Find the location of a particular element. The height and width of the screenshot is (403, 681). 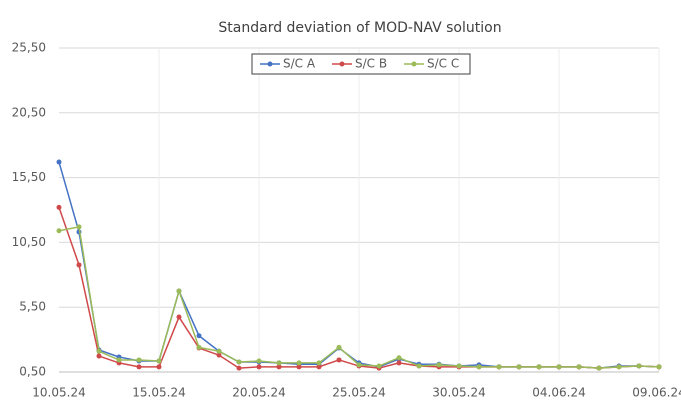

x-tick-label: 15.05.24 is located at coordinates (158, 393).